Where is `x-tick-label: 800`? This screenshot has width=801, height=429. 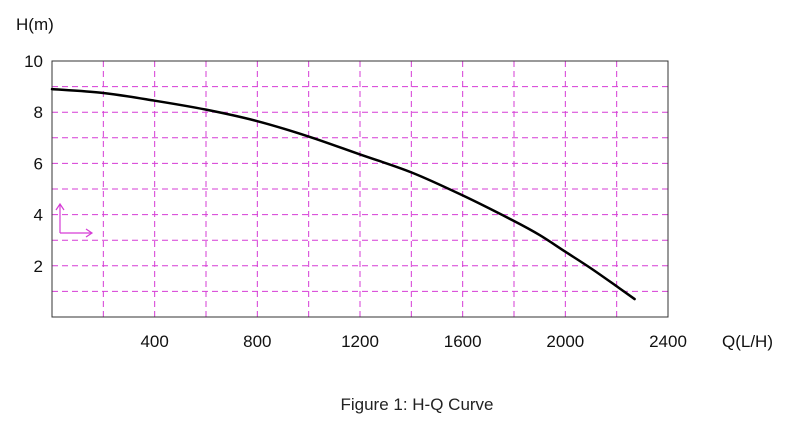
x-tick-label: 800 is located at coordinates (257, 341).